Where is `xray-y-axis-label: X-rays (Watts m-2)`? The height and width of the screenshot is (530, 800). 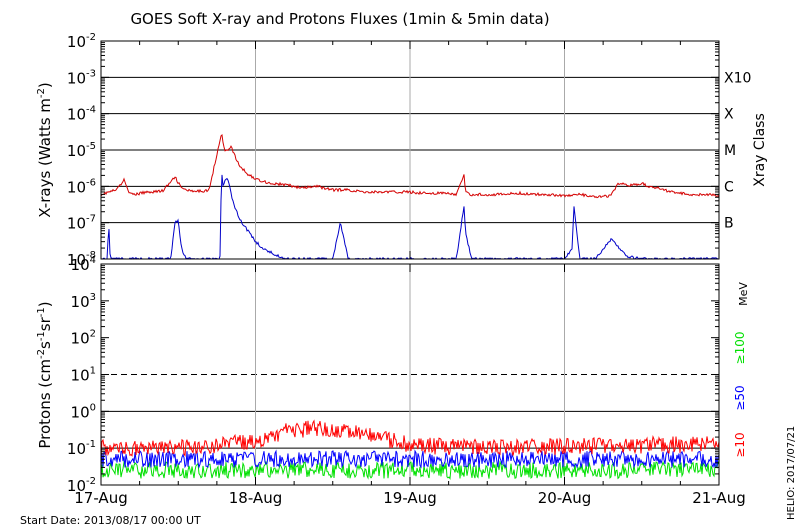 xray-y-axis-label: X-rays (Watts m-2) is located at coordinates (45, 149).